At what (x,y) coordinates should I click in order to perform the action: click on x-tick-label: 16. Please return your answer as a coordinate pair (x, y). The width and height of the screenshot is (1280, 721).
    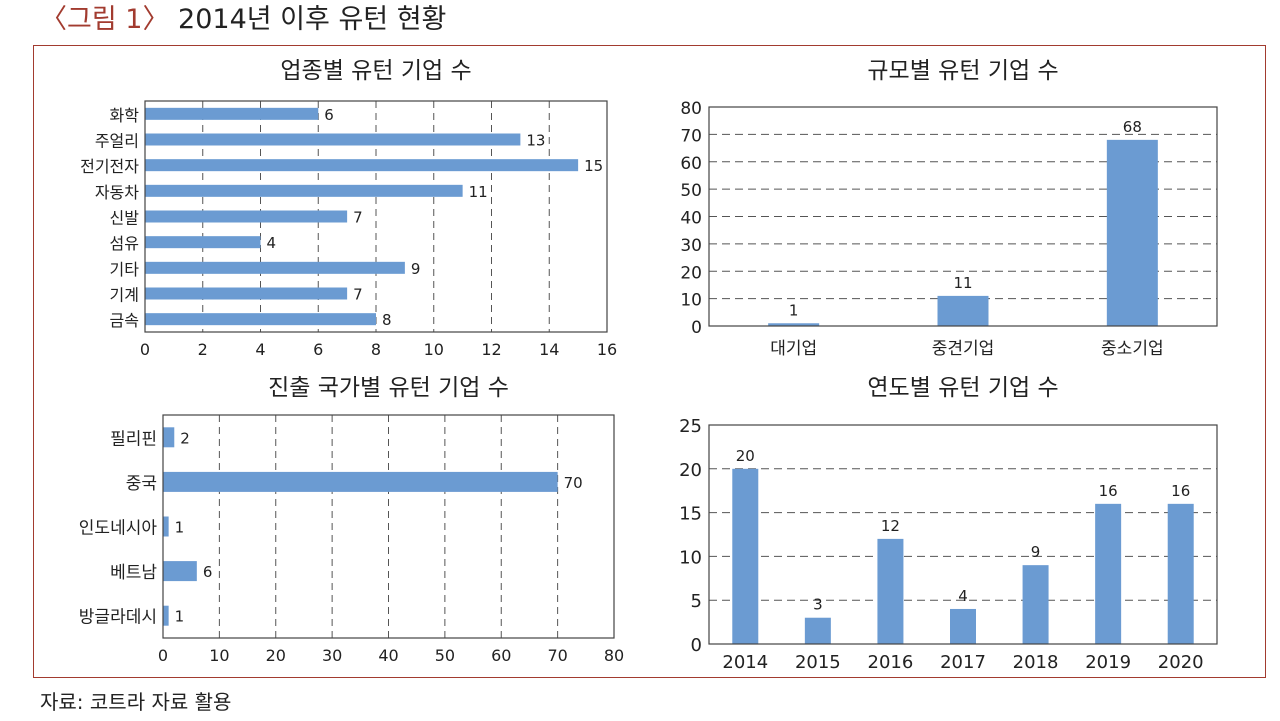
    Looking at the image, I should click on (607, 349).